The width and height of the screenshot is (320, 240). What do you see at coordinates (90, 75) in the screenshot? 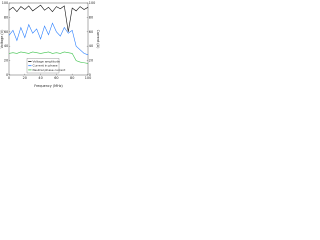
I see `y2-tick-label: 0` at bounding box center [90, 75].